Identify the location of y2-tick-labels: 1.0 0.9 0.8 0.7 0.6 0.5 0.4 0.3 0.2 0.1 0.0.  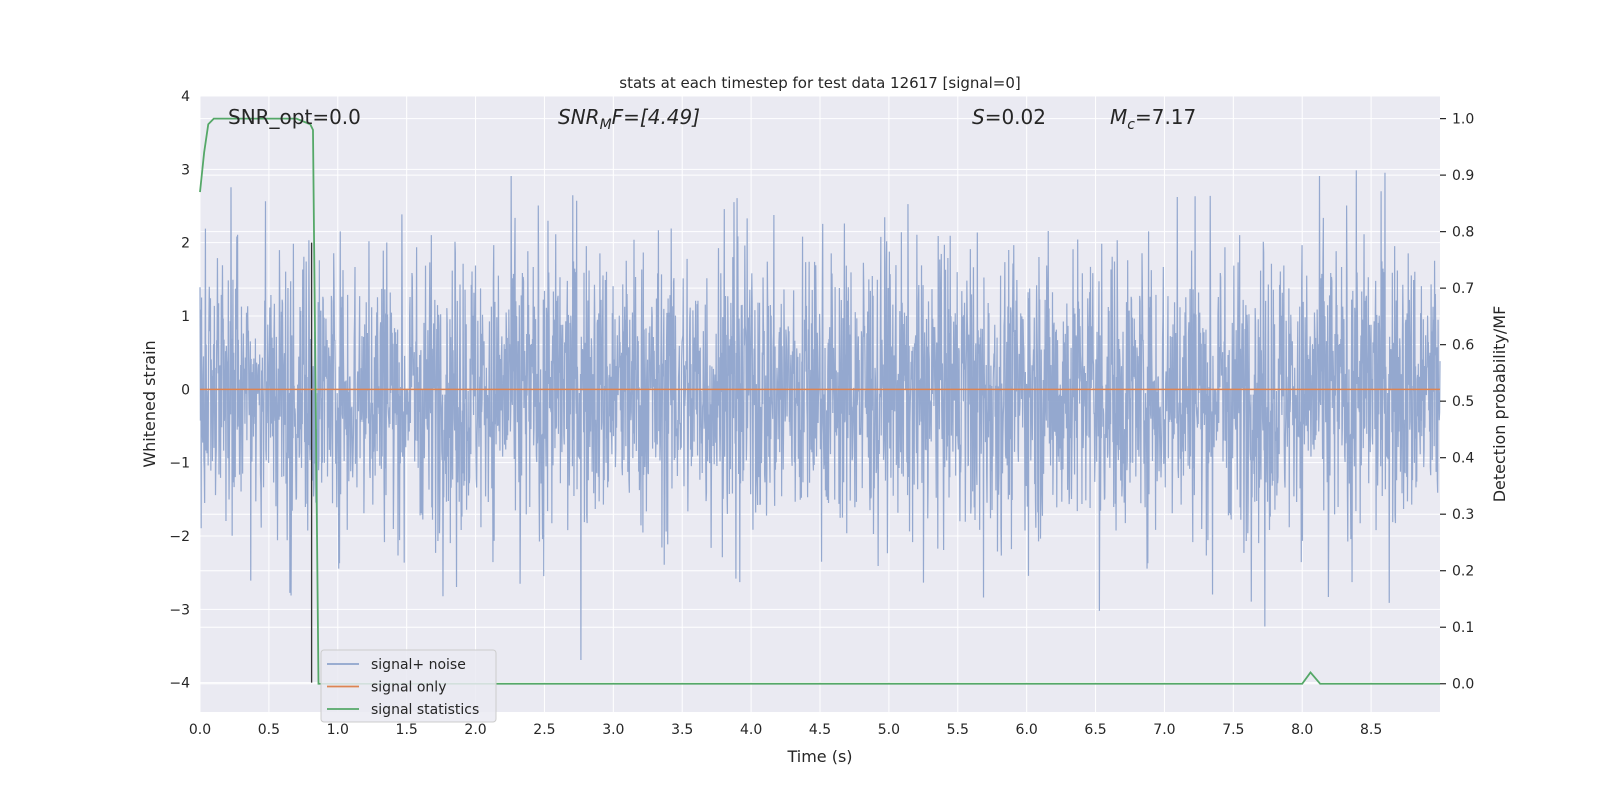
(1457, 402).